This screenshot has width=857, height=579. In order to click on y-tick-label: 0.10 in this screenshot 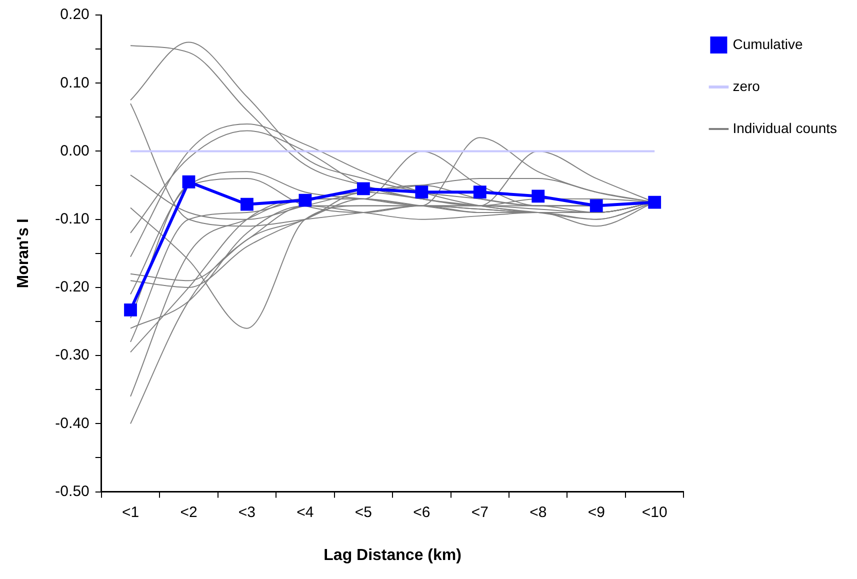, I will do `click(75, 83)`.